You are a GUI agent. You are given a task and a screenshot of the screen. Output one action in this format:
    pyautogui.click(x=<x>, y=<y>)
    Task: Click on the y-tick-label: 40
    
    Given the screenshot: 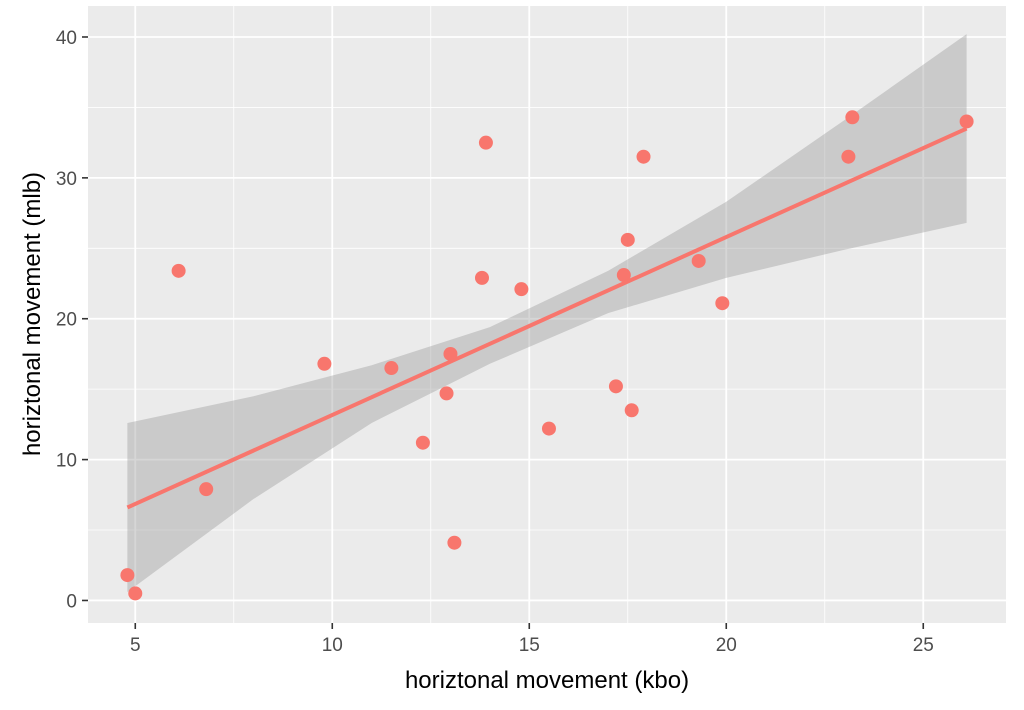 What is the action you would take?
    pyautogui.click(x=66, y=38)
    